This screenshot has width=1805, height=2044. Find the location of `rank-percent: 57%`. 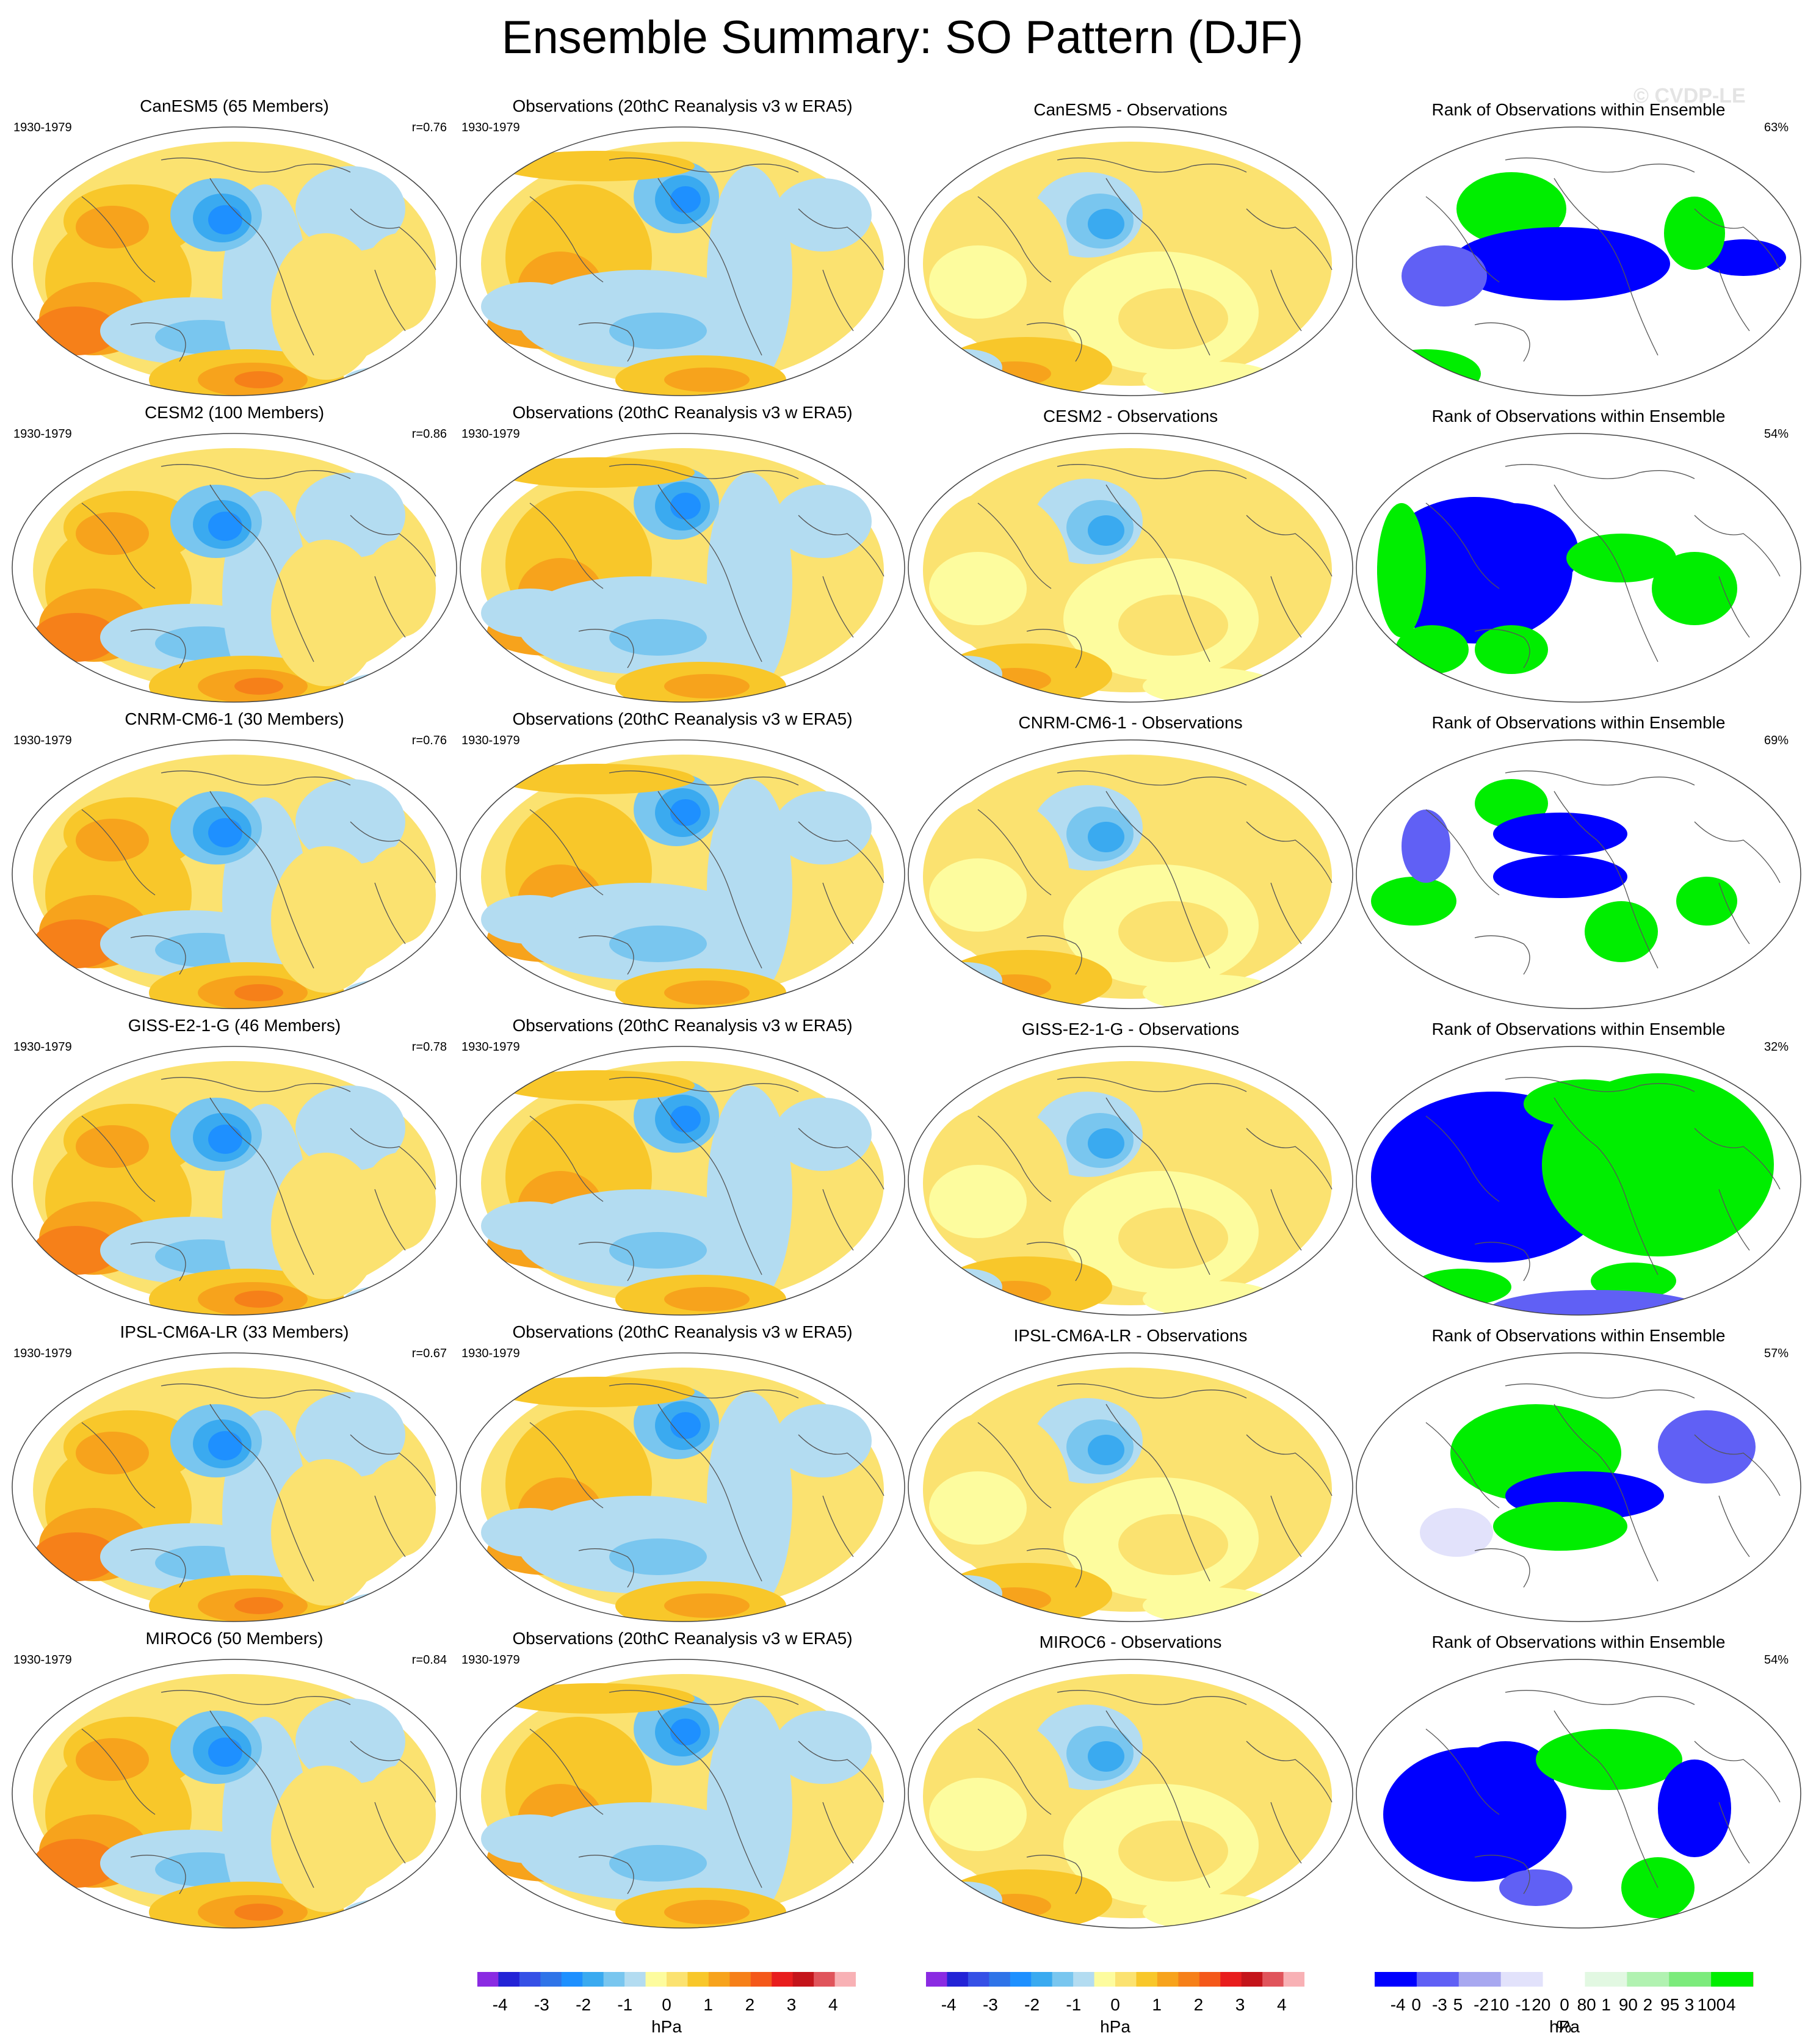

rank-percent: 57% is located at coordinates (1776, 1354).